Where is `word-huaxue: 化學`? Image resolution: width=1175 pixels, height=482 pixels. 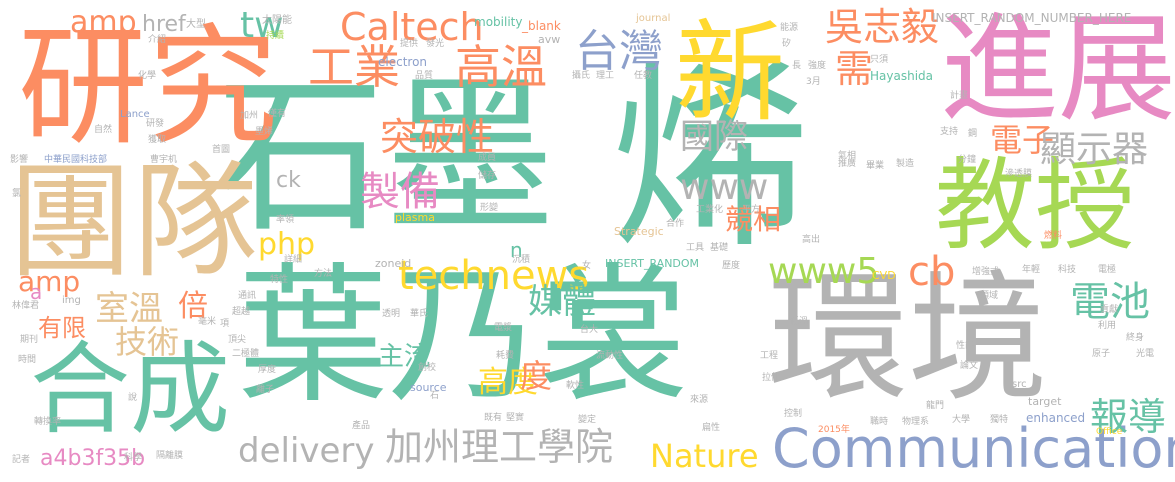
word-huaxue: 化學 is located at coordinates (147, 76).